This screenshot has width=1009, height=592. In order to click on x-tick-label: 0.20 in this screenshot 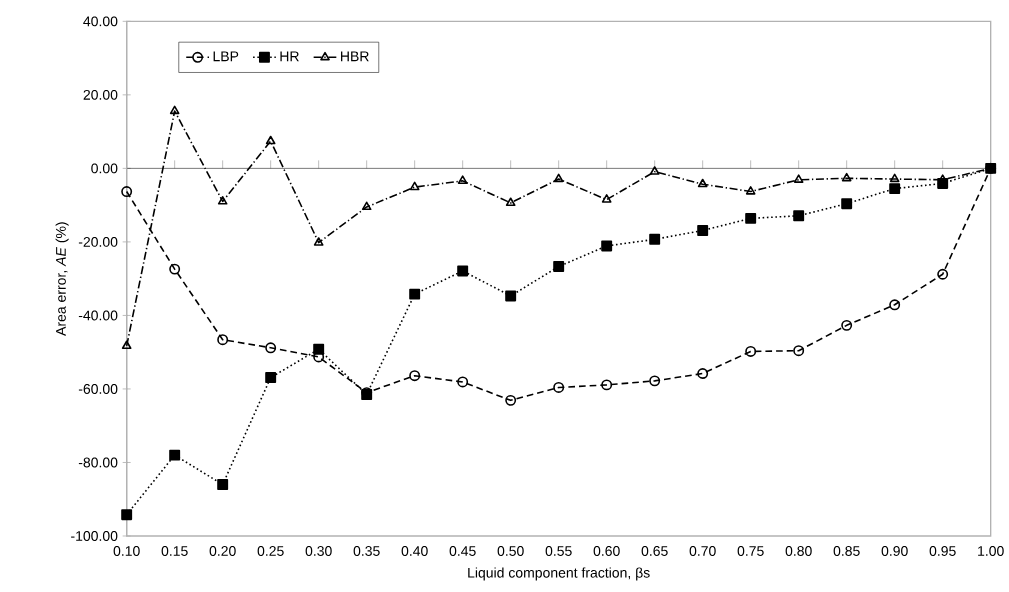, I will do `click(222, 551)`.